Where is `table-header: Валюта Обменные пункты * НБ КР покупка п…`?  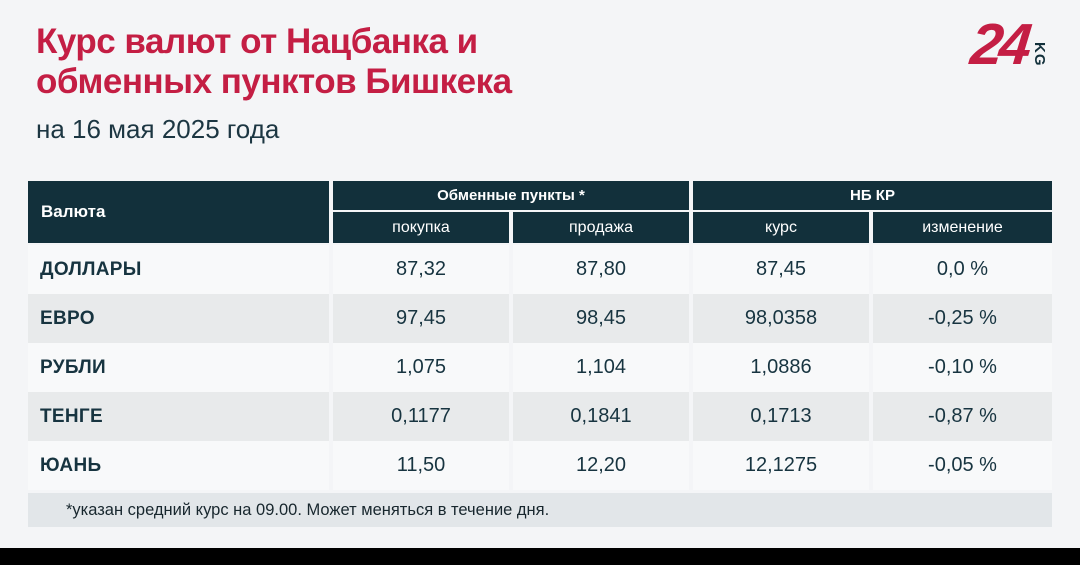
table-header: Валюта Обменные пункты * НБ КР покупка п… is located at coordinates (540, 212).